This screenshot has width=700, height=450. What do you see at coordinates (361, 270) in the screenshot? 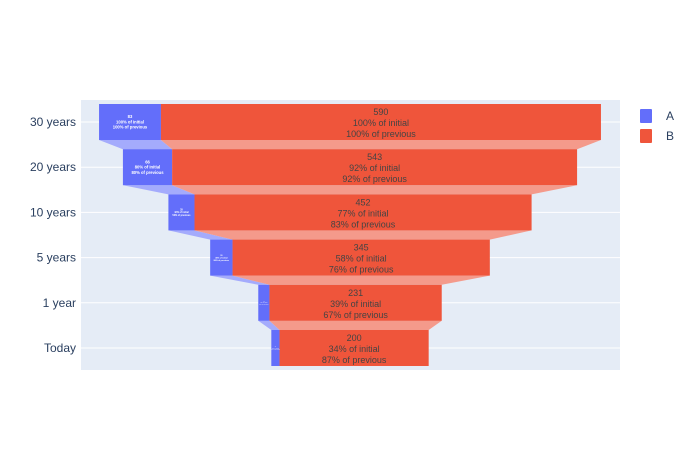
I see `data-label-b: 76% of previous` at bounding box center [361, 270].